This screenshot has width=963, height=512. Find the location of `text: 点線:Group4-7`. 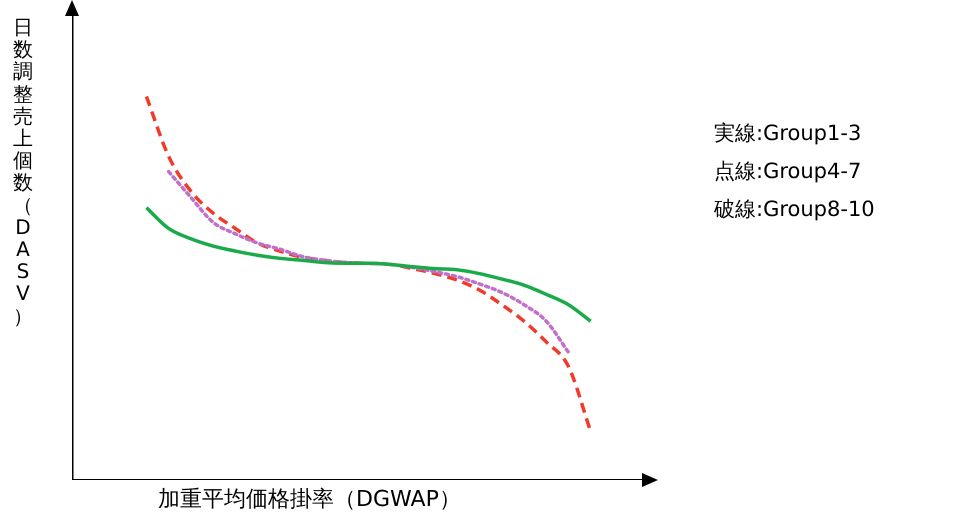

text: 点線:Group4-7 is located at coordinates (788, 171).